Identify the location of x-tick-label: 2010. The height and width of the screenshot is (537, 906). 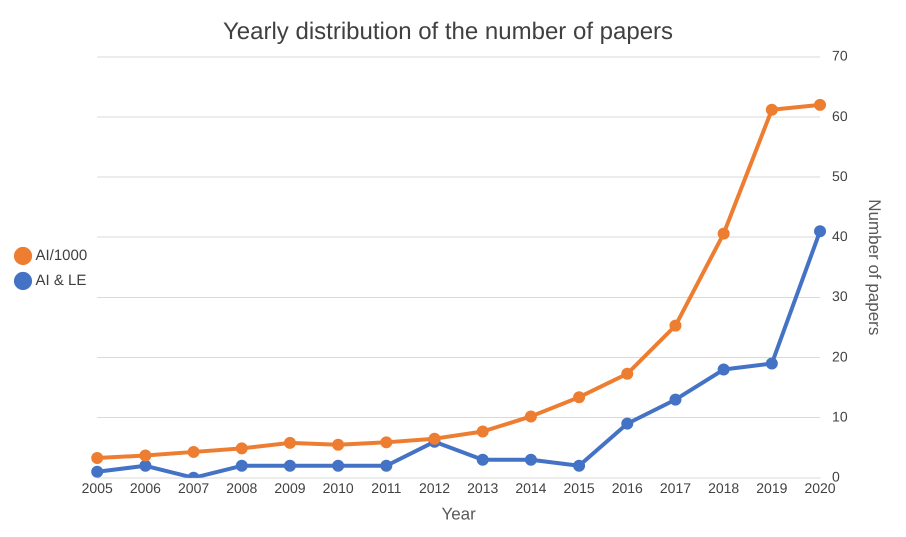
(338, 488).